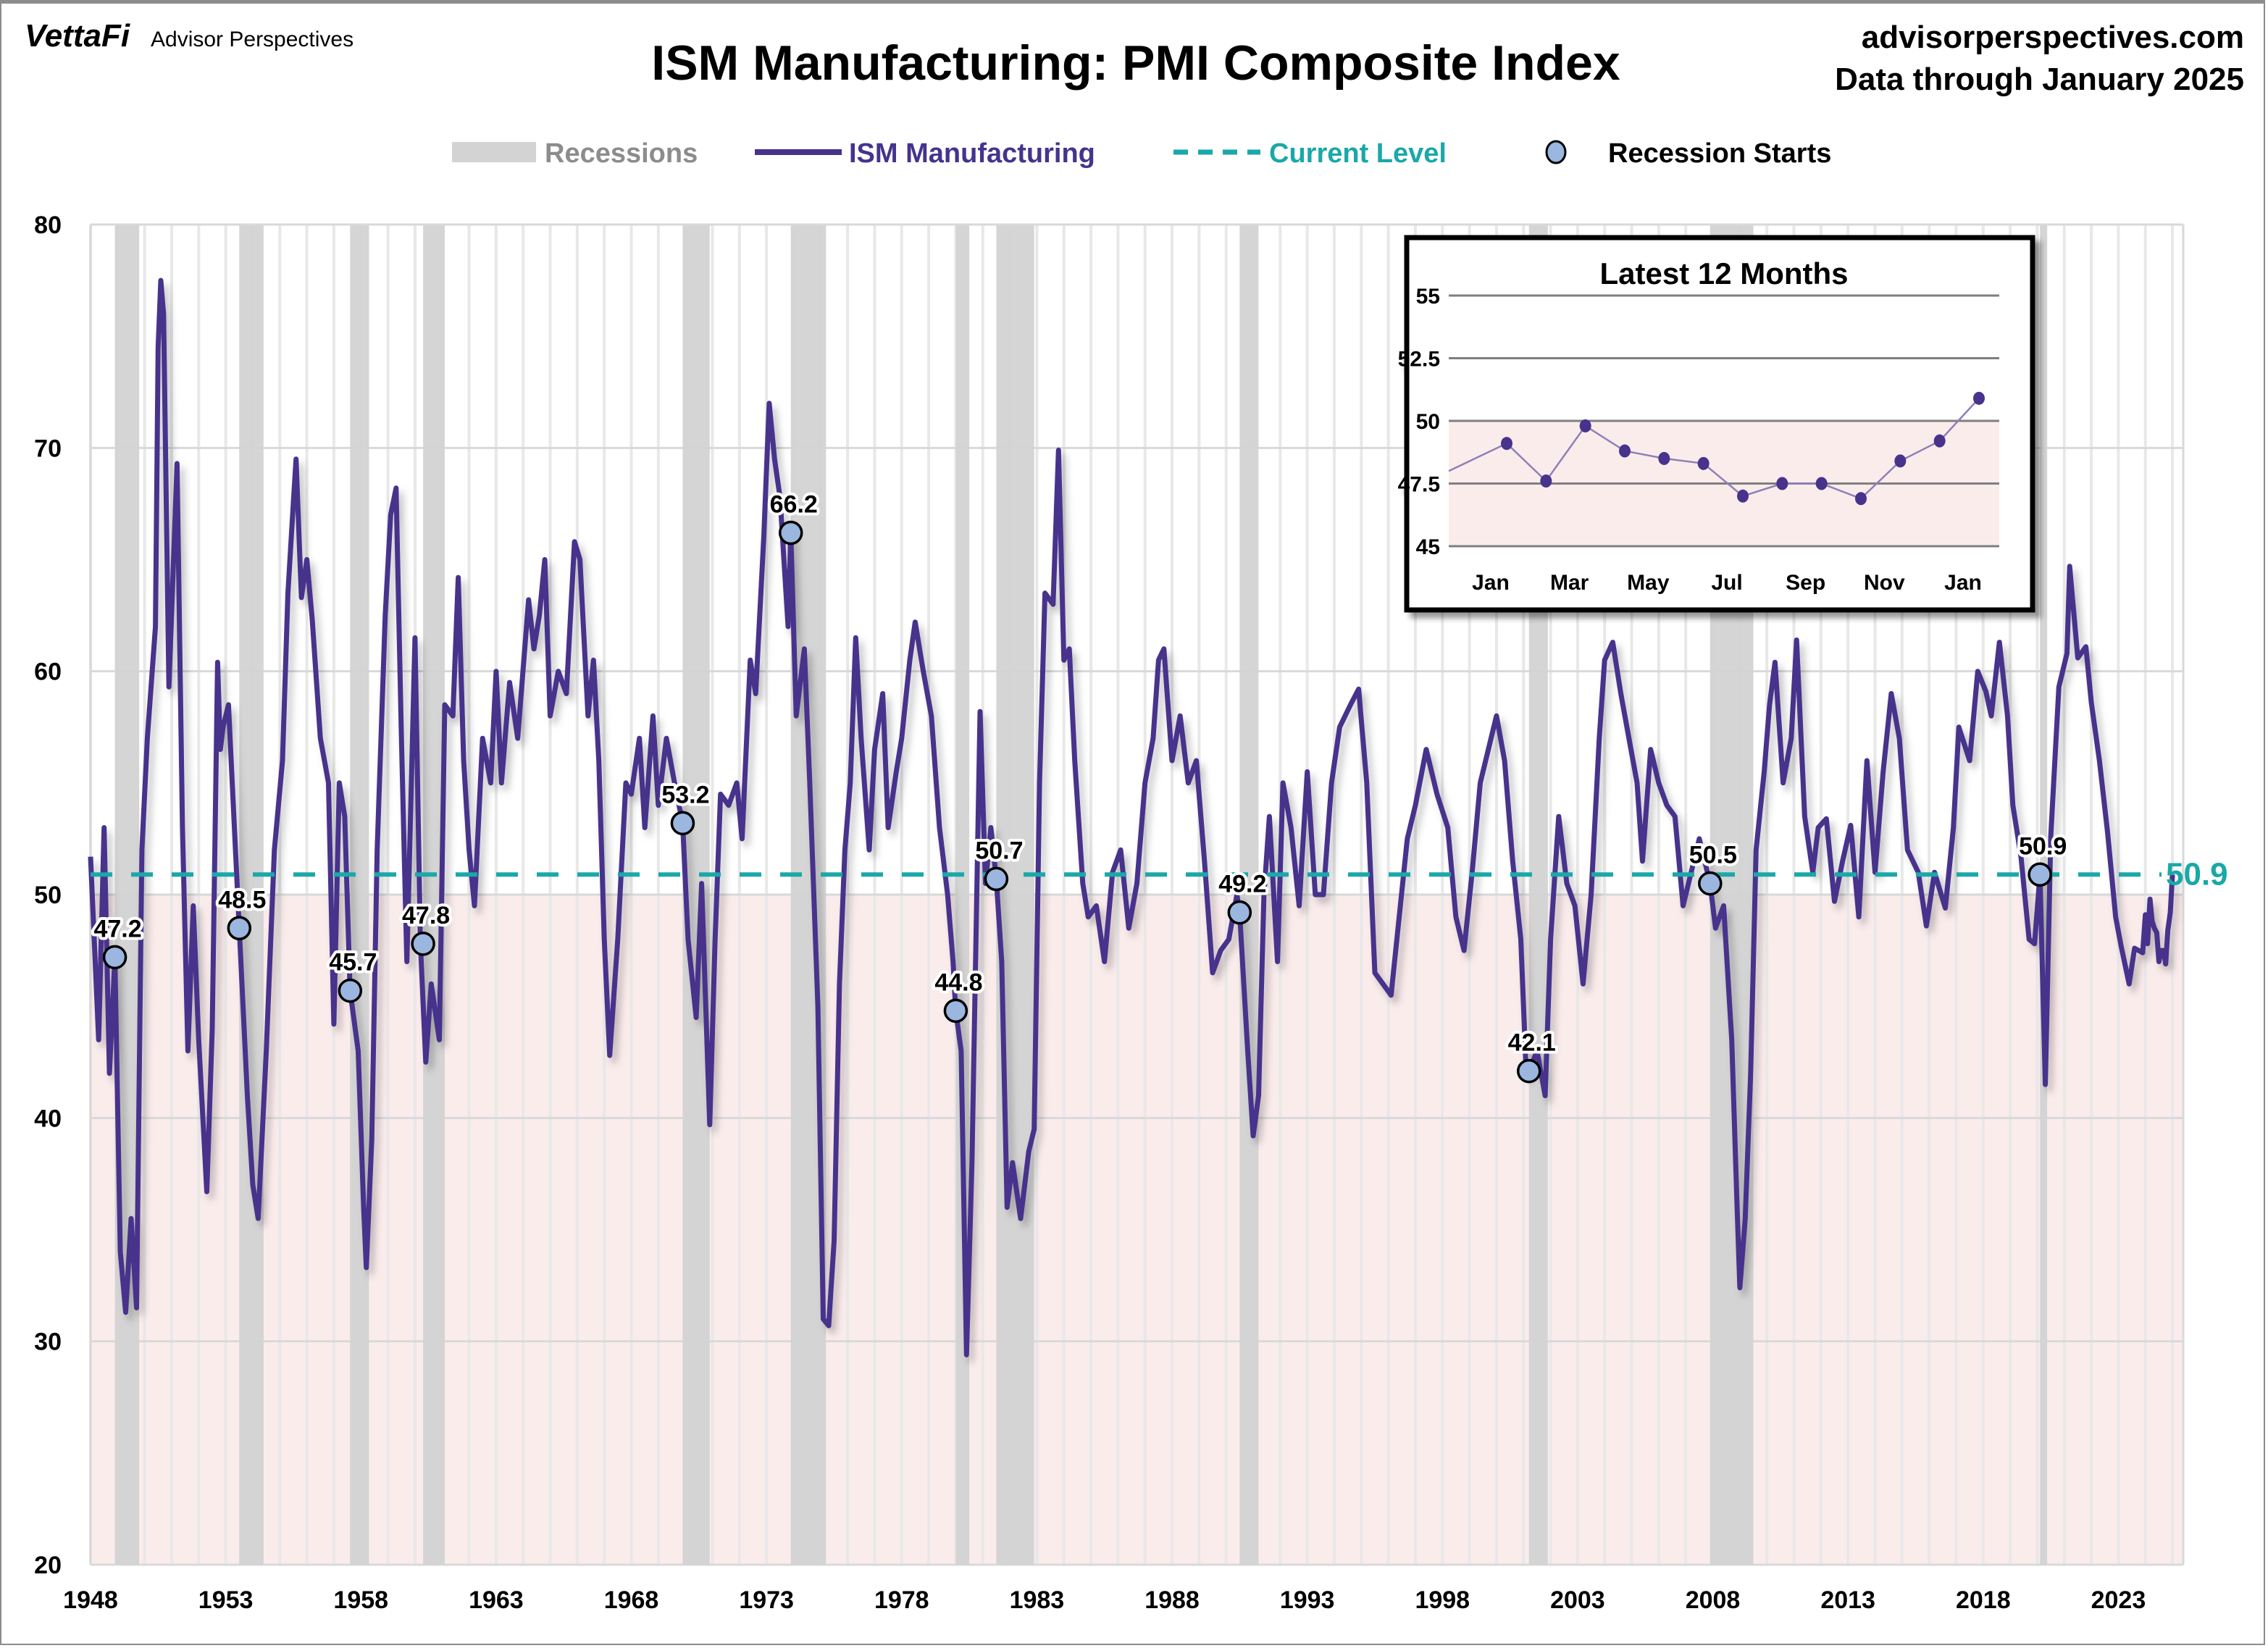 Image resolution: width=2268 pixels, height=1648 pixels. What do you see at coordinates (1136, 63) in the screenshot?
I see `chart-title: ISM Manufacturing: PMI Composite Index` at bounding box center [1136, 63].